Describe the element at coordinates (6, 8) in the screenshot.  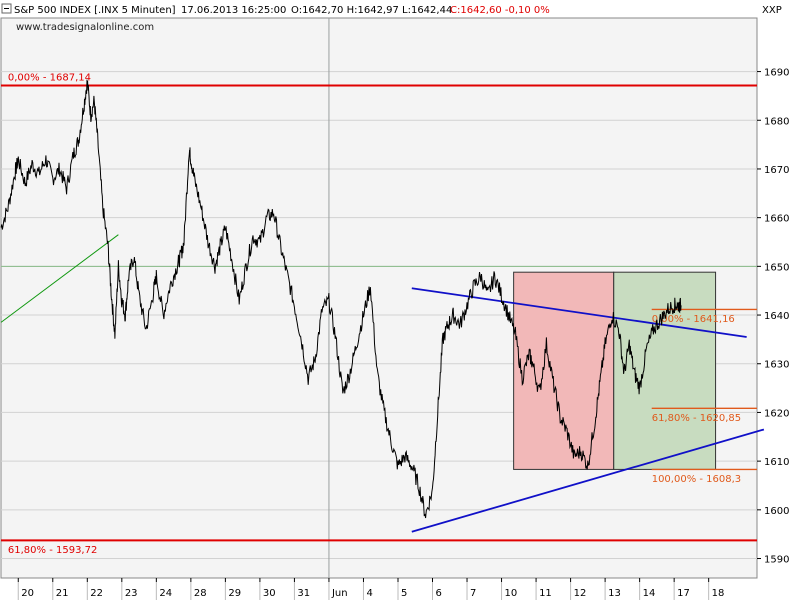
I see `collapse-toggle` at that location.